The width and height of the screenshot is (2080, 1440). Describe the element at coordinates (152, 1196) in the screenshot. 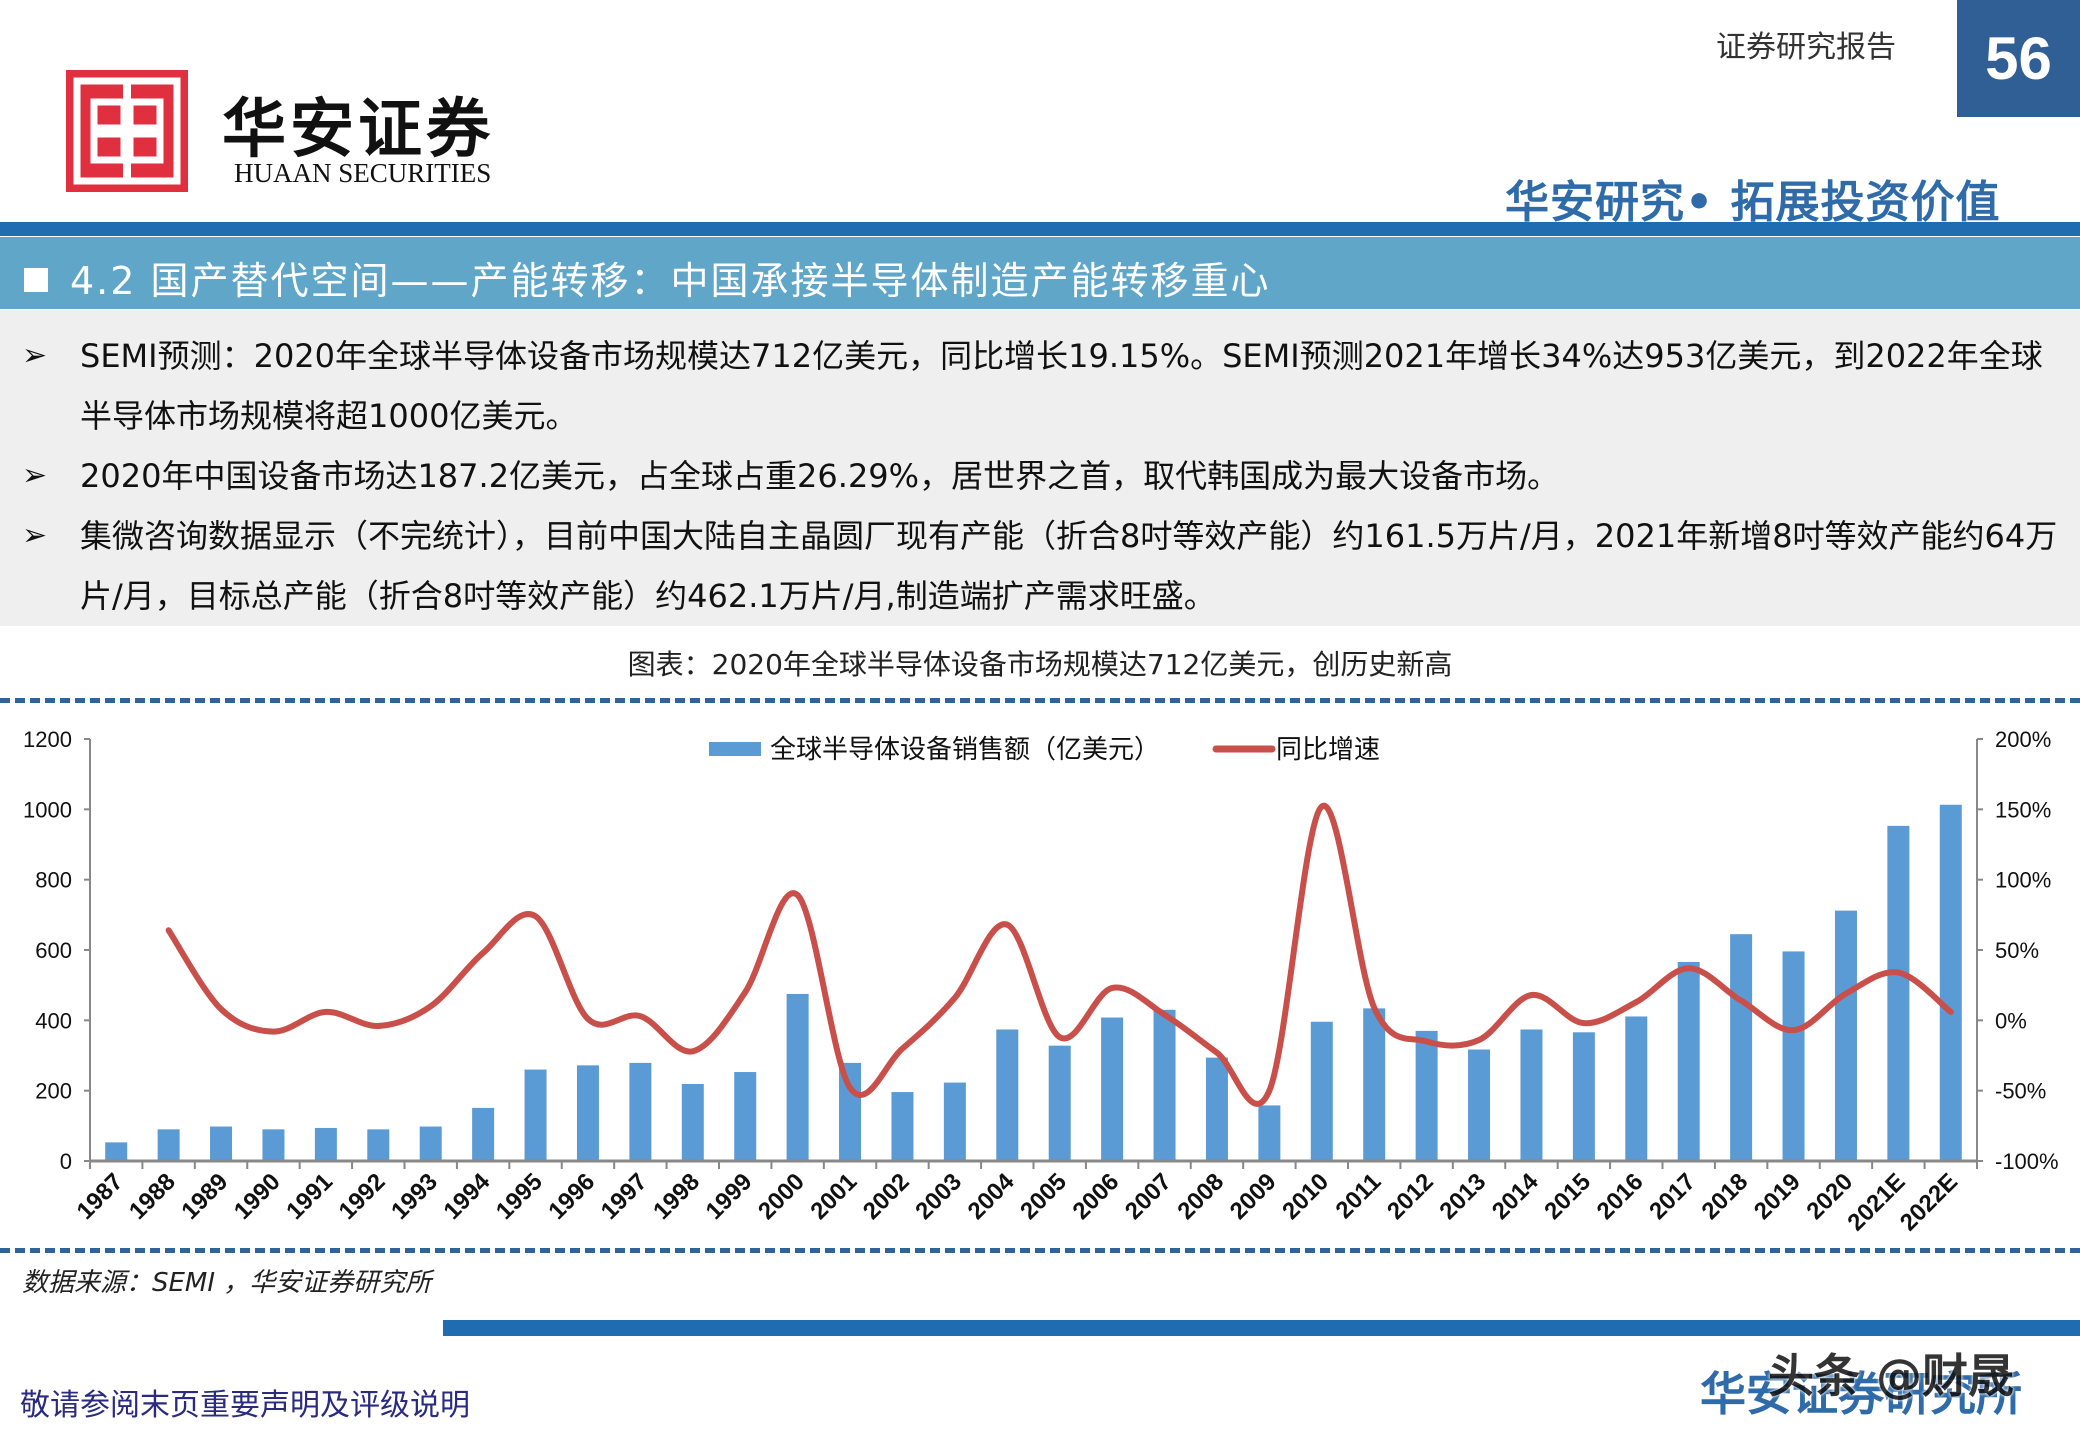

I see `x-tick-label: 1988` at that location.